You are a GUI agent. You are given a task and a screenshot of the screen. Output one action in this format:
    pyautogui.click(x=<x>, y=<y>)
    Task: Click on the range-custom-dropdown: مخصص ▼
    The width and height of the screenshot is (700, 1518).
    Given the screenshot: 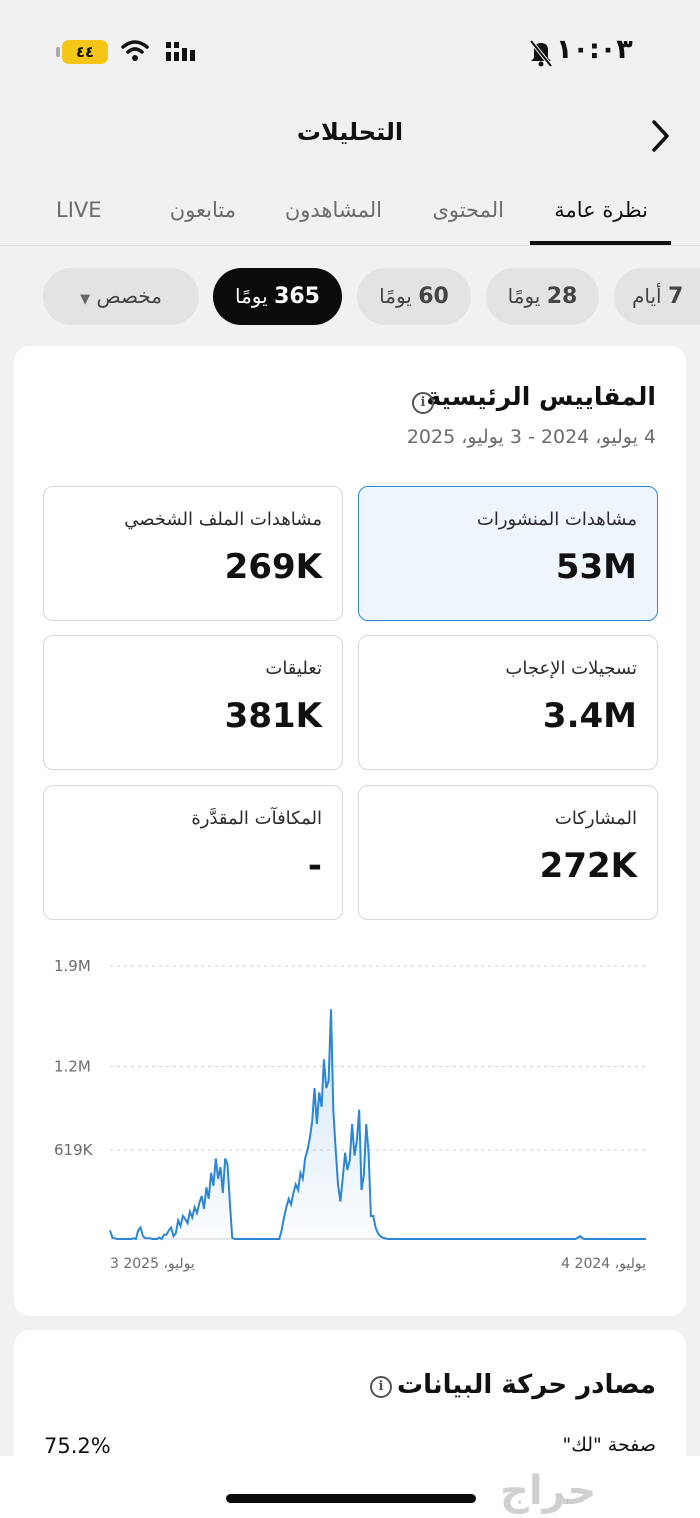 What is the action you would take?
    pyautogui.click(x=121, y=296)
    